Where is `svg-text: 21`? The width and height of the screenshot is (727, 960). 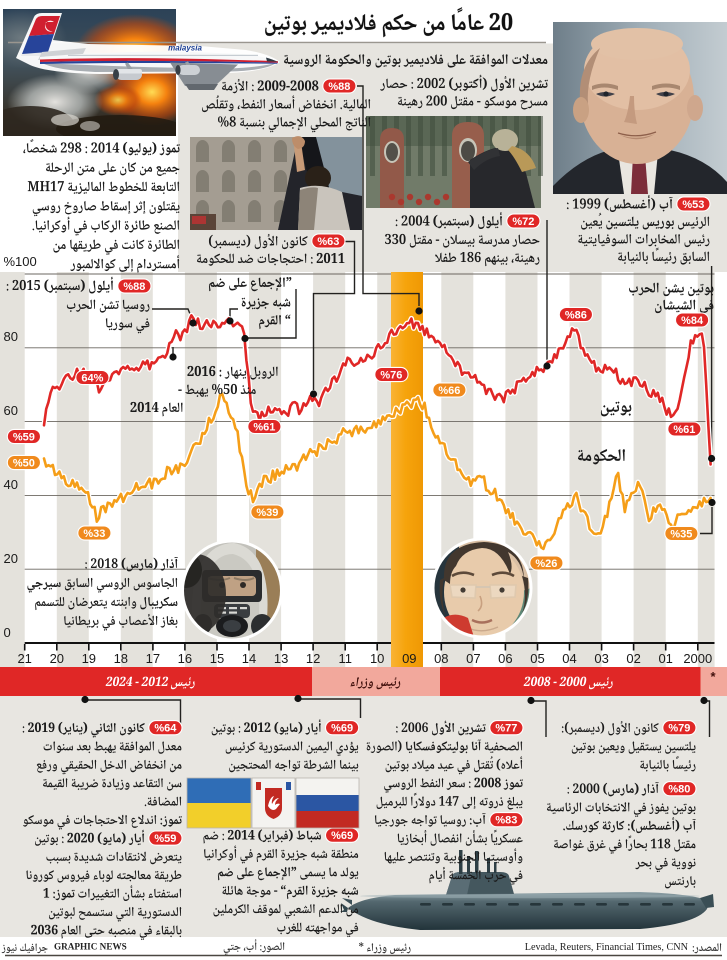 svg-text: 21 is located at coordinates (24, 658).